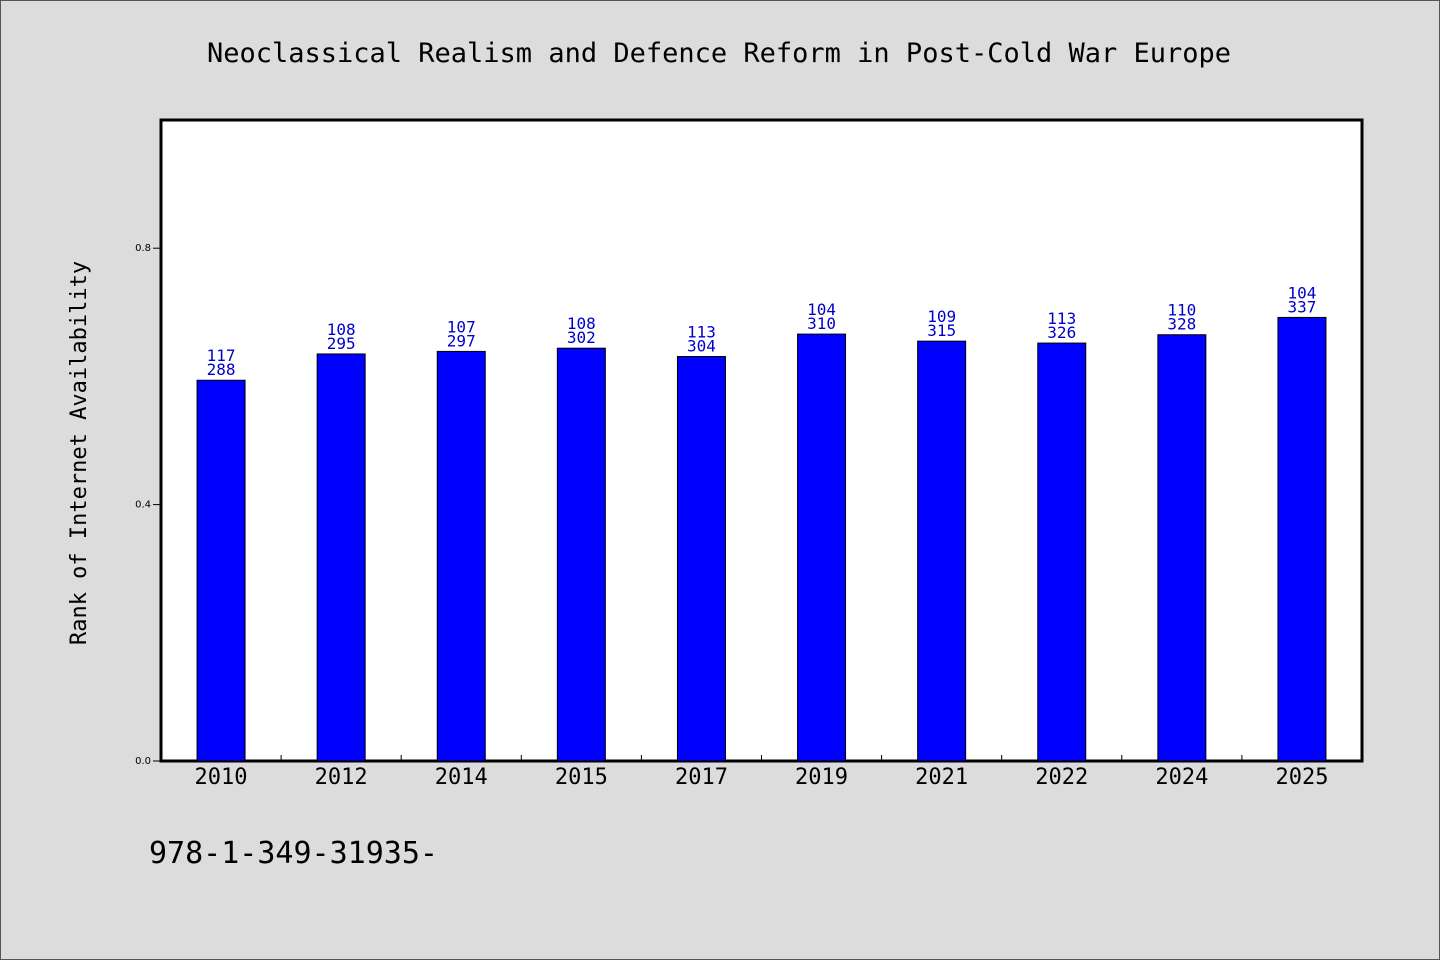 The height and width of the screenshot is (960, 1440). I want to click on bar-data-label-bottom: 295, so click(341, 343).